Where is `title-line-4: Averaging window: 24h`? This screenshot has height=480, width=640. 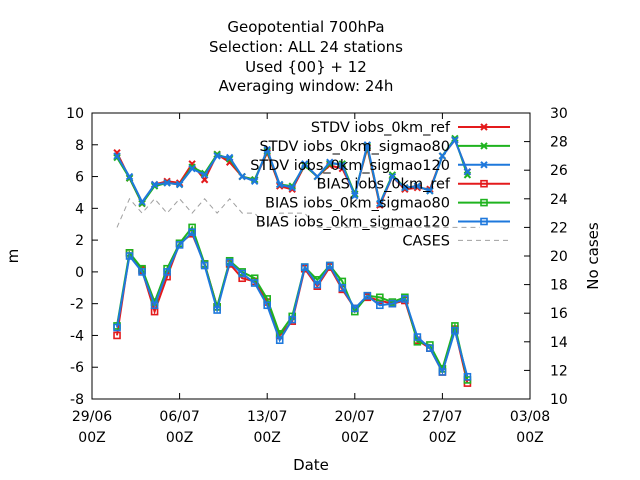
title-line-4: Averaging window: 24h is located at coordinates (306, 86).